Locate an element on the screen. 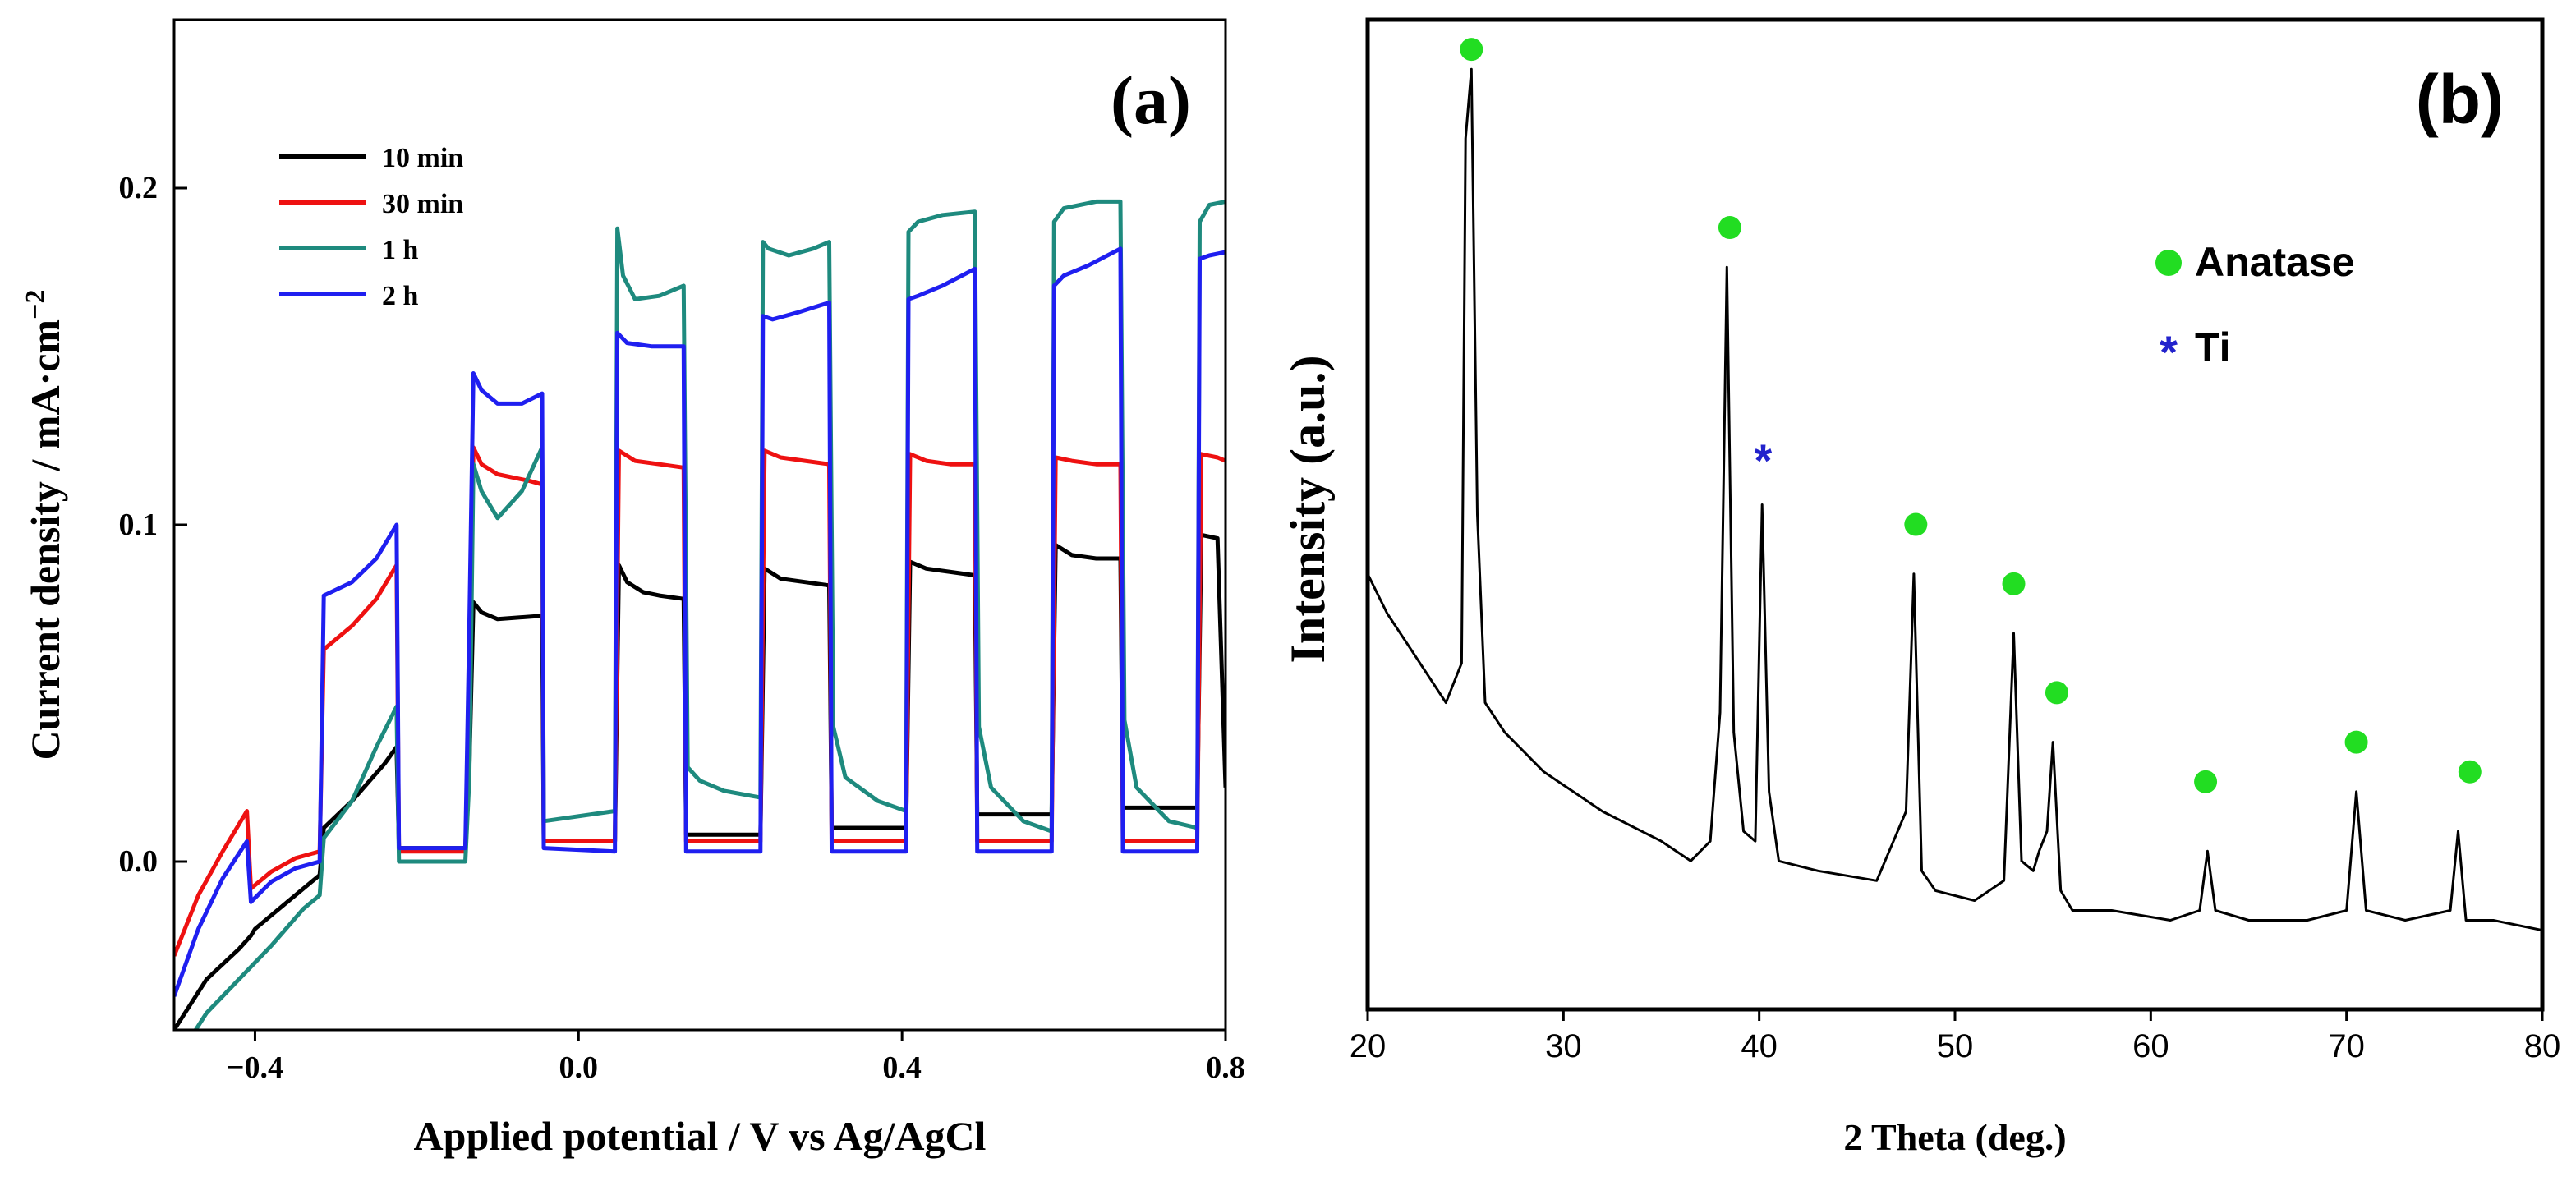 This screenshot has height=1195, width=2576. legend-label-ti: Ti is located at coordinates (2213, 347).